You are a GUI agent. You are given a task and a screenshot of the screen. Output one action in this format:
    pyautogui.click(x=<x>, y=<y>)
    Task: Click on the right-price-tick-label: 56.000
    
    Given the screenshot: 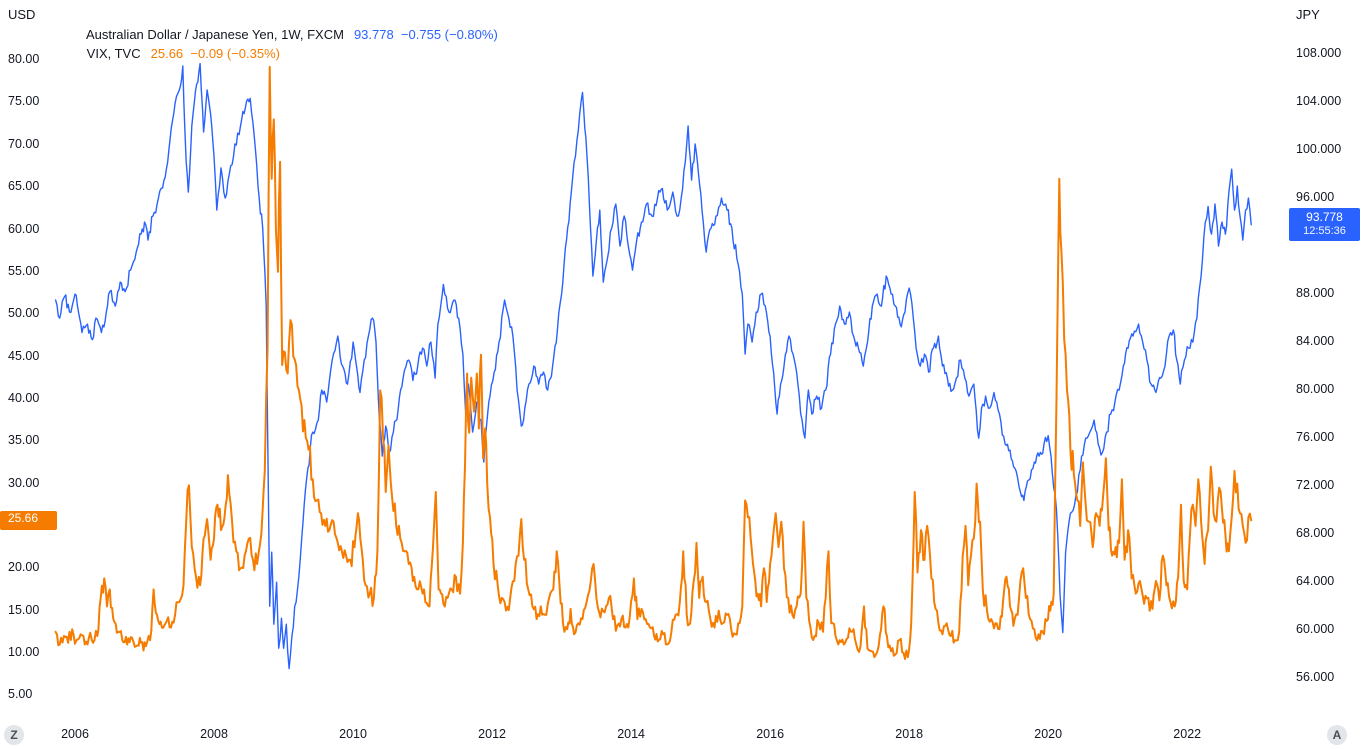 What is the action you would take?
    pyautogui.click(x=1315, y=677)
    